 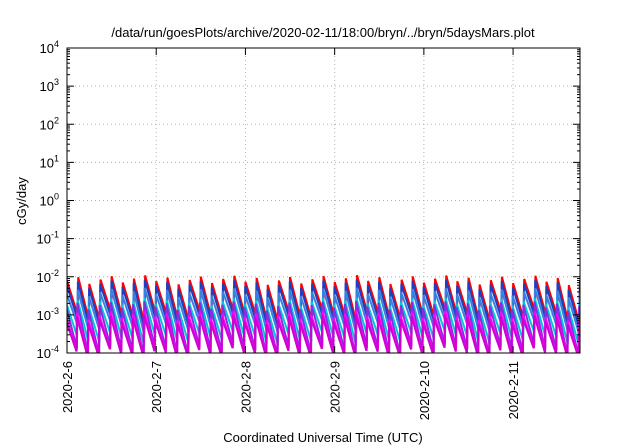 I want to click on y-tick-label: 10⁻², so click(x=48, y=276).